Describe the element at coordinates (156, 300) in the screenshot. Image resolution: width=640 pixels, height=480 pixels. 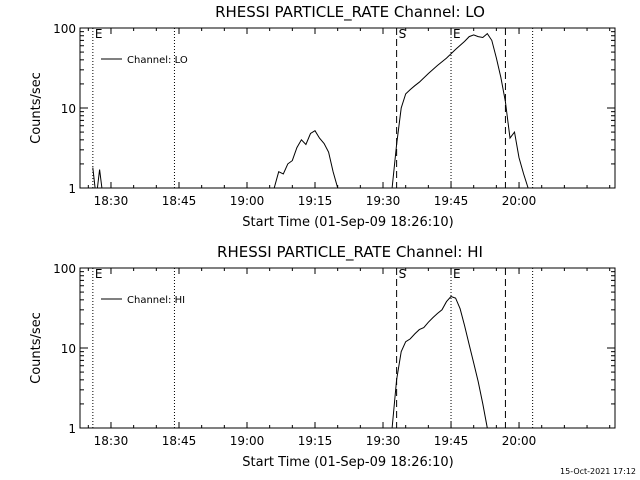
I see `legend-label: Channel: HI` at that location.